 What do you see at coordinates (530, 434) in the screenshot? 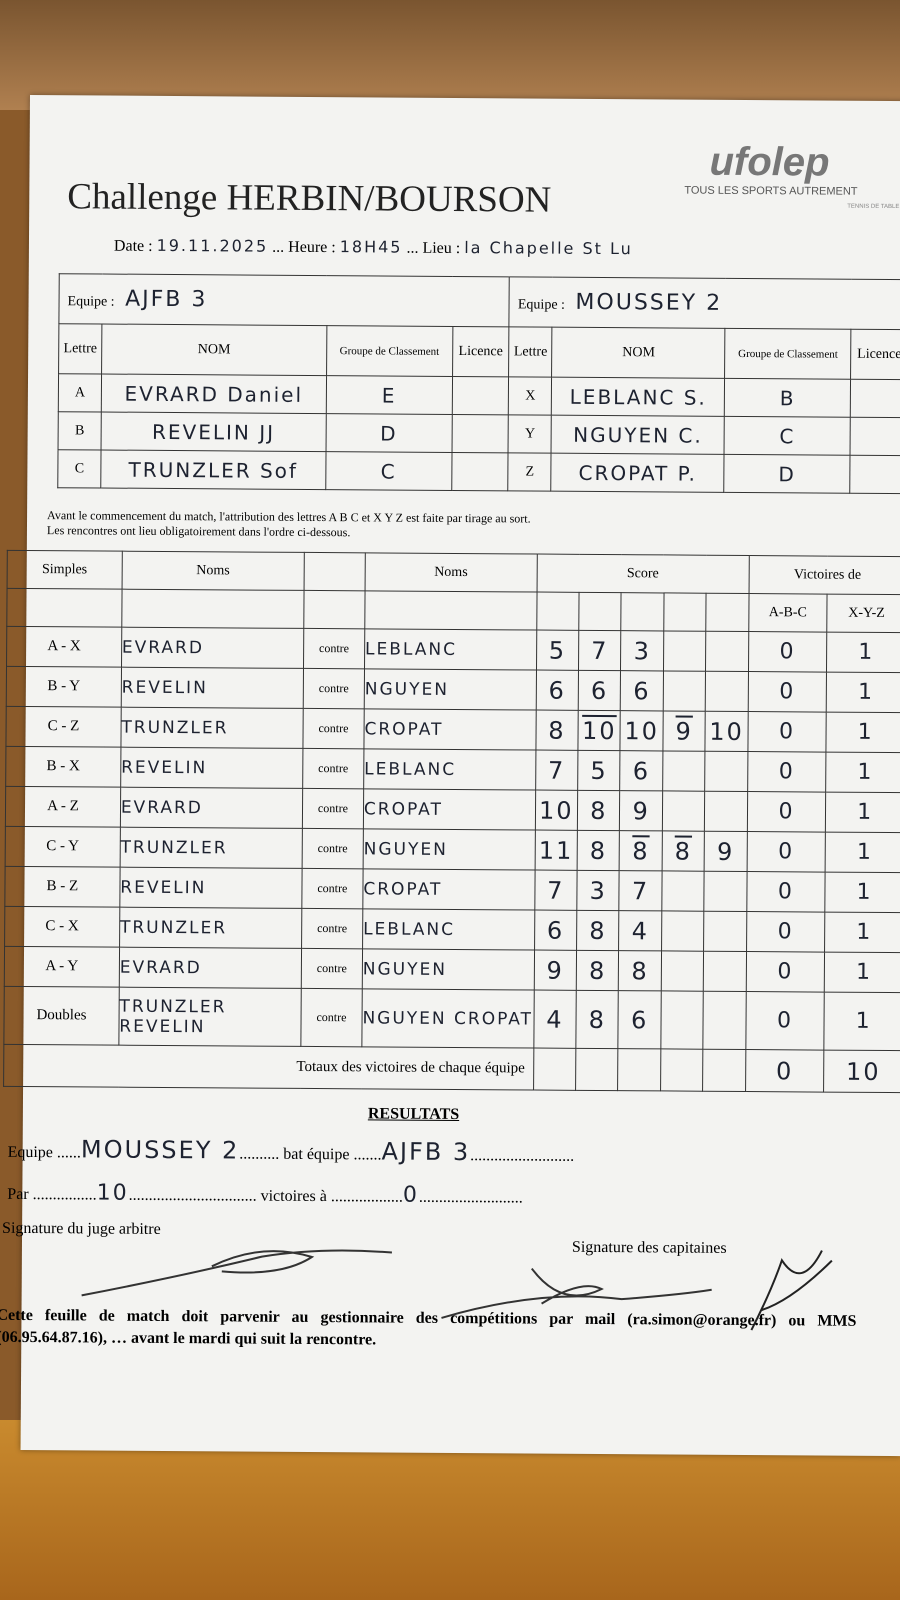
I see `right-player-lettre: Y` at bounding box center [530, 434].